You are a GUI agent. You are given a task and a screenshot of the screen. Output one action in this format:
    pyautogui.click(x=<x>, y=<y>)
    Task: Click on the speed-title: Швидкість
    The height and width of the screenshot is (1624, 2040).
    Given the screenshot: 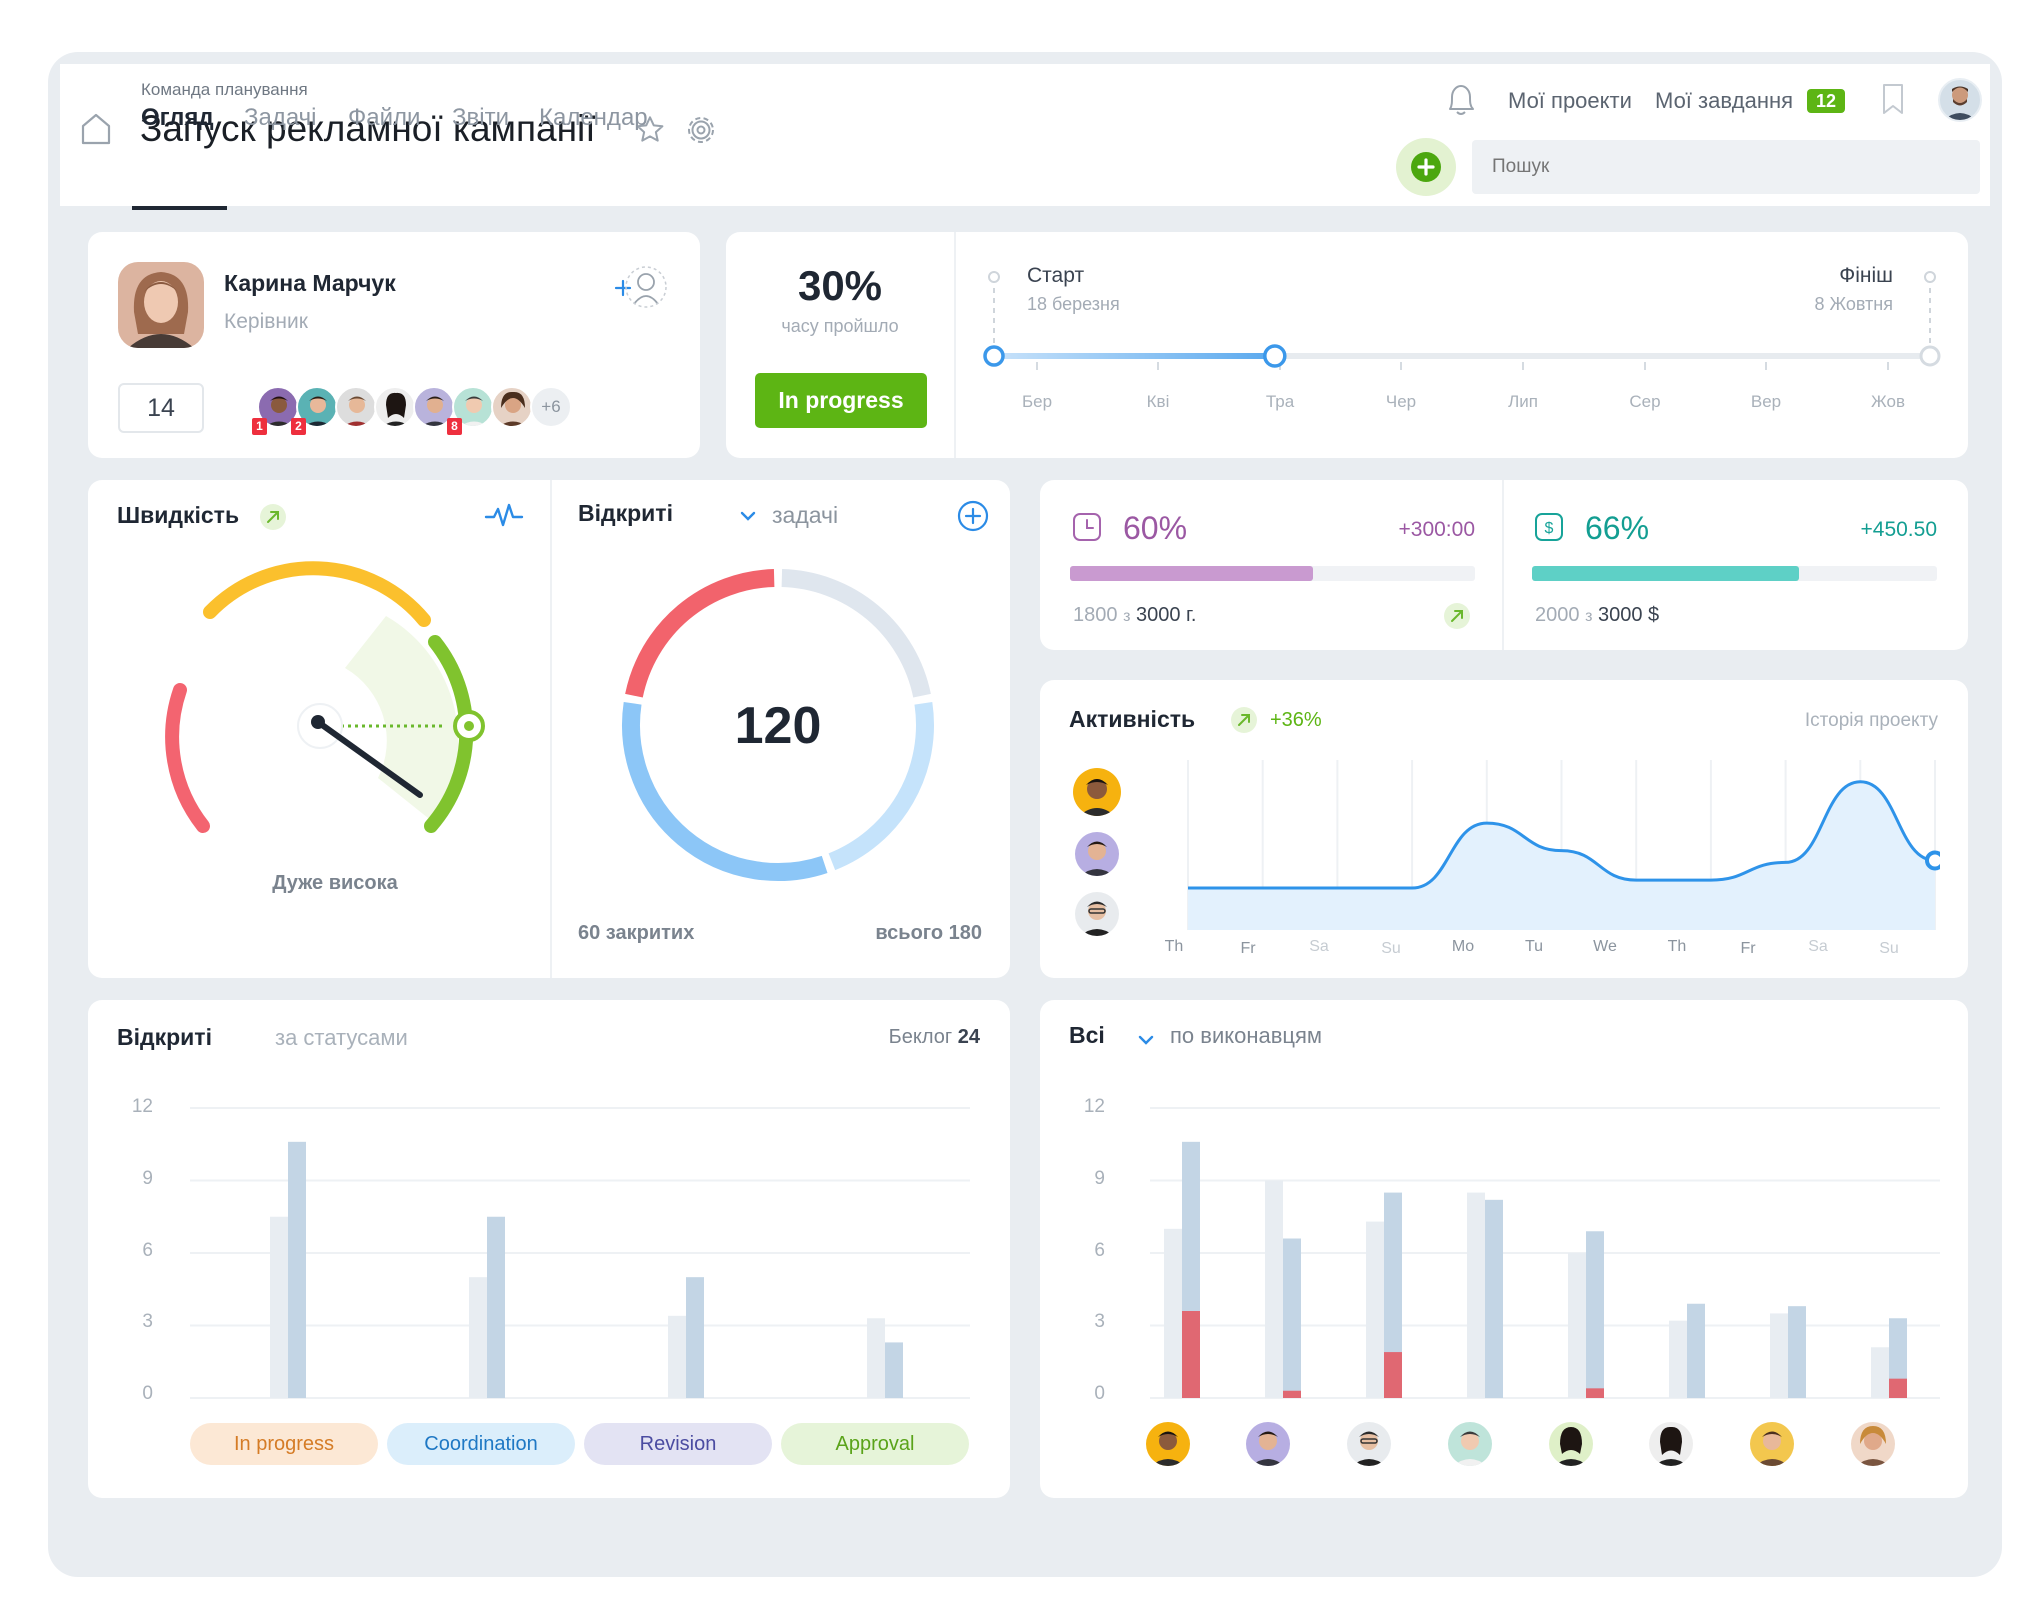 What is the action you would take?
    pyautogui.click(x=178, y=515)
    